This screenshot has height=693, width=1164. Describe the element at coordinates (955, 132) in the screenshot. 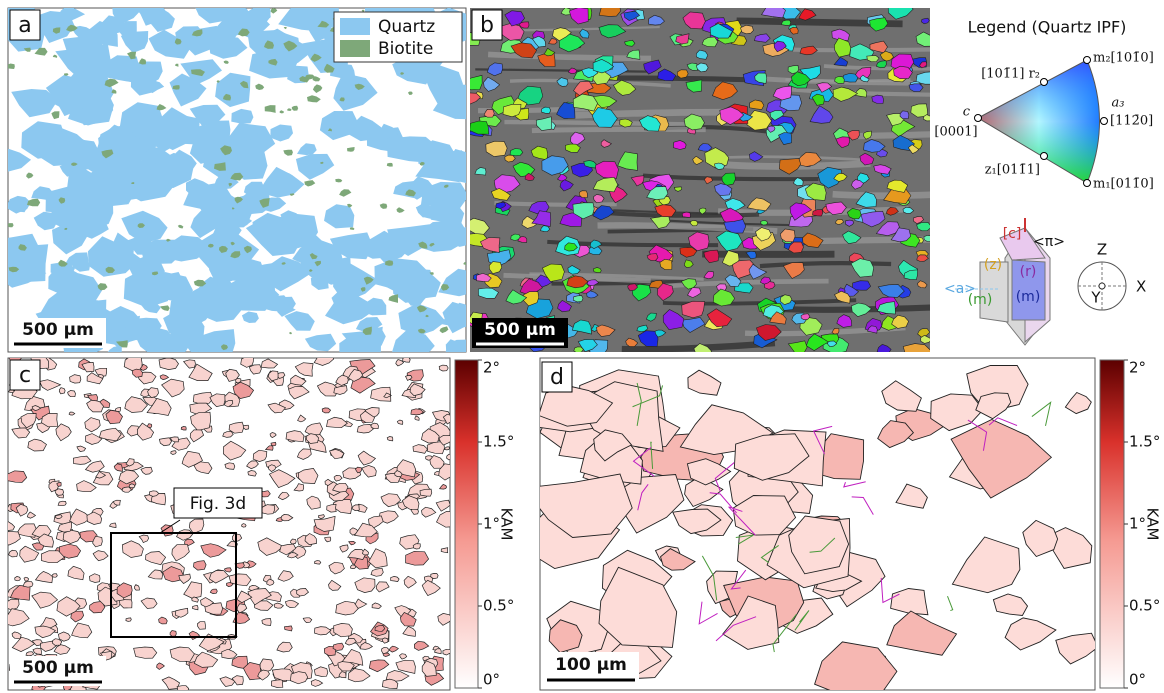

I see `pole-label: [0001]` at that location.